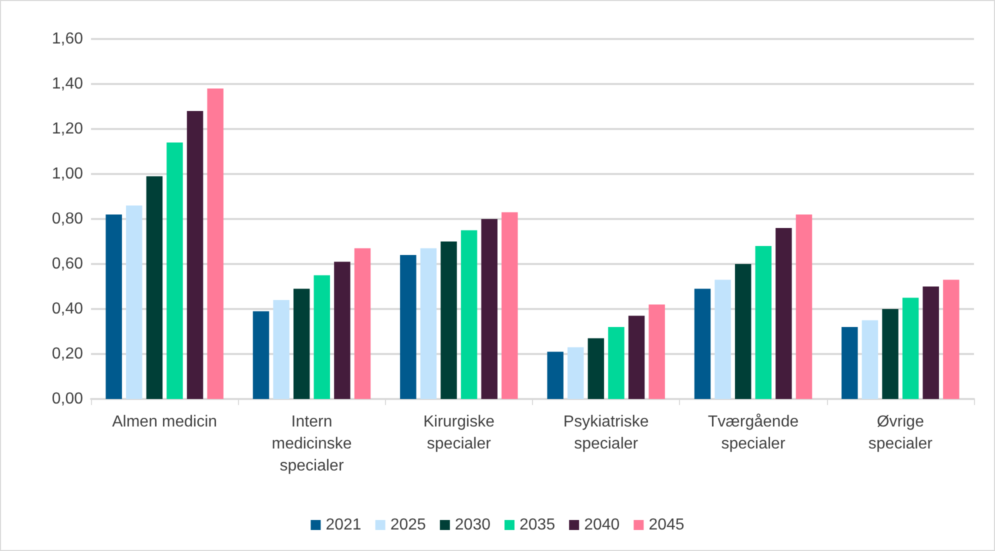 The height and width of the screenshot is (551, 995). What do you see at coordinates (68, 219) in the screenshot?
I see `y-tick-label: 0,80` at bounding box center [68, 219].